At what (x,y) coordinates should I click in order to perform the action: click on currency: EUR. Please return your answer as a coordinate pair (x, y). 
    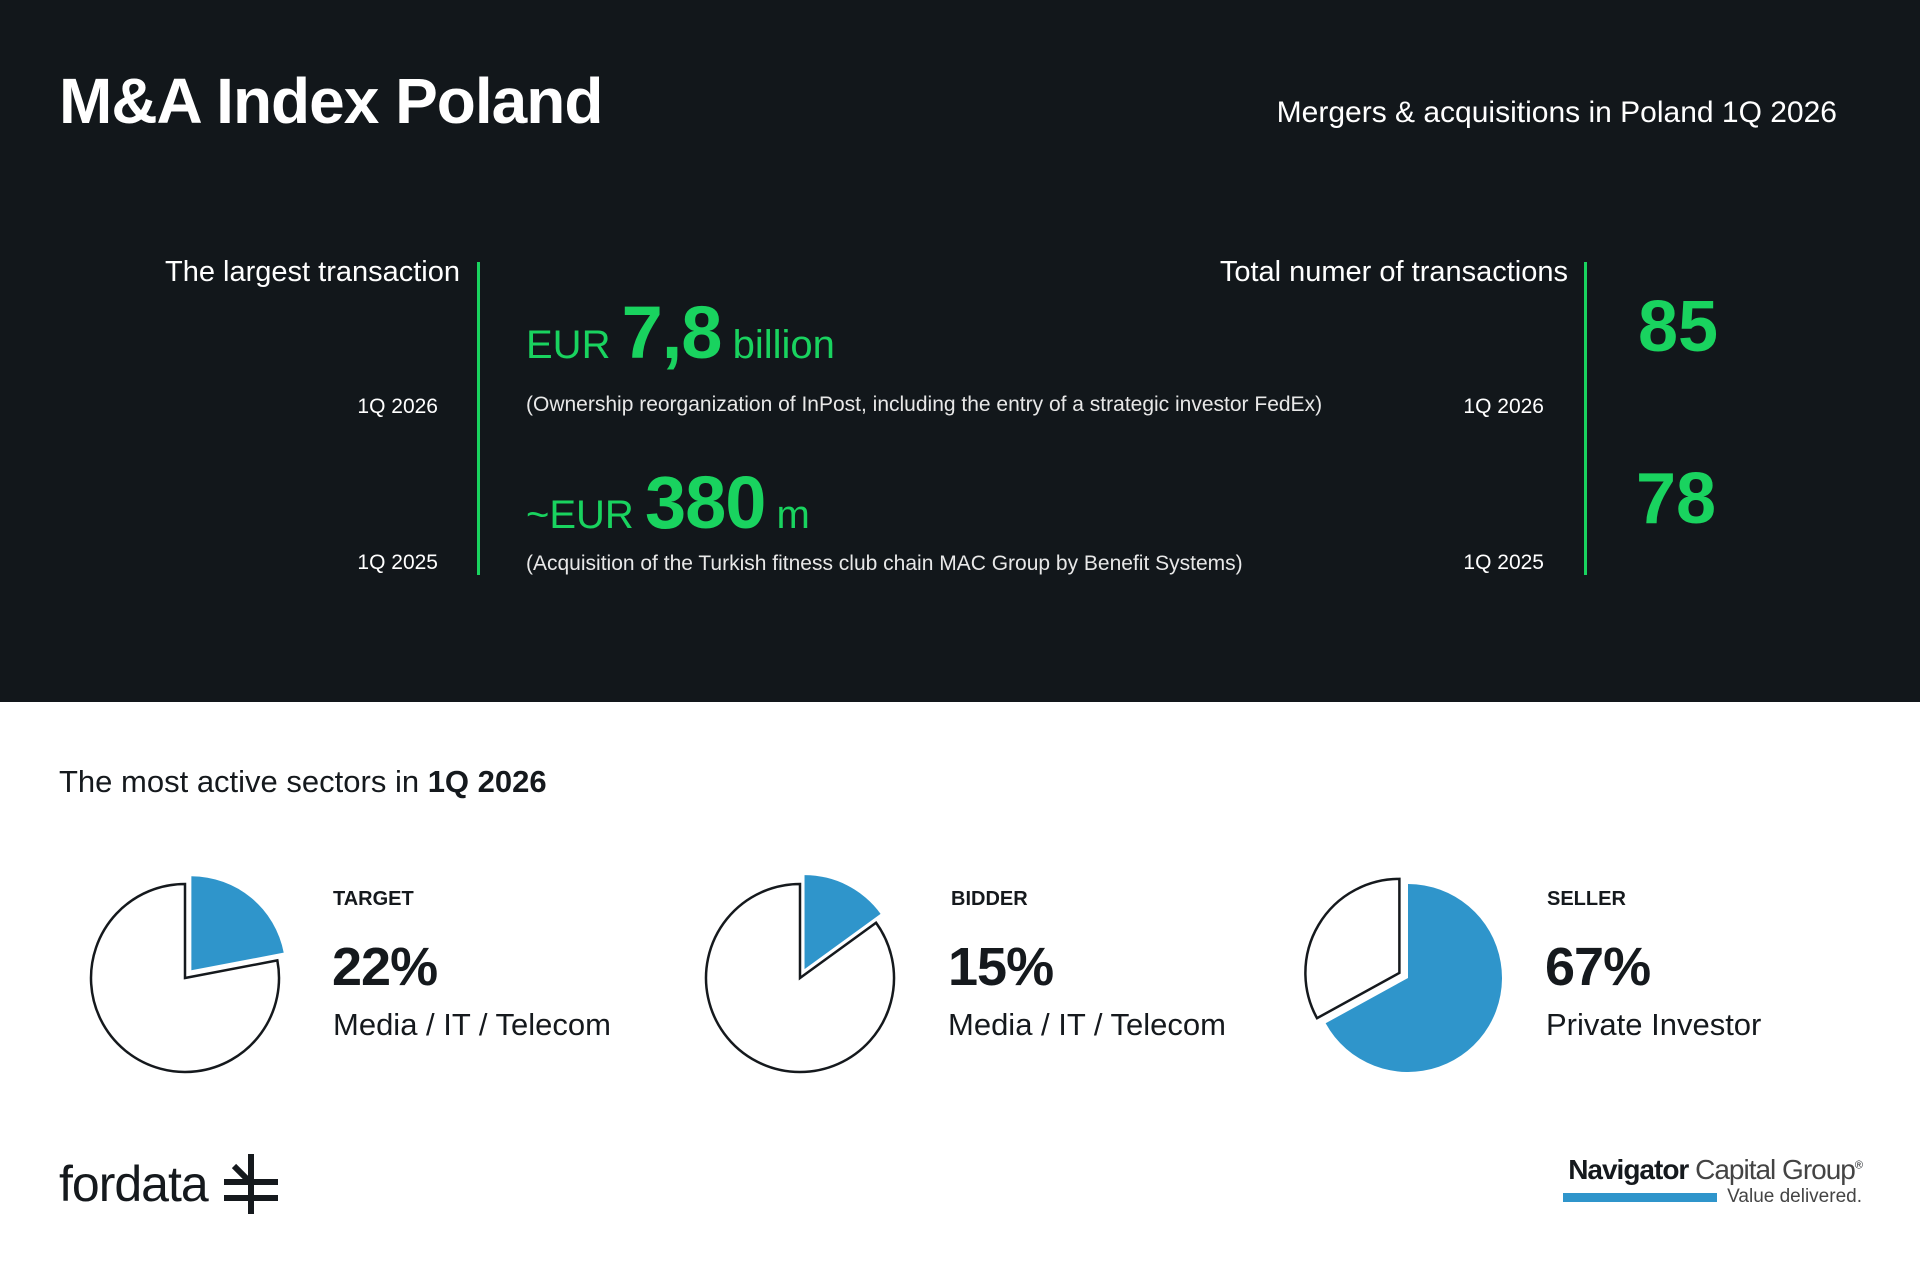
    Looking at the image, I should click on (568, 345).